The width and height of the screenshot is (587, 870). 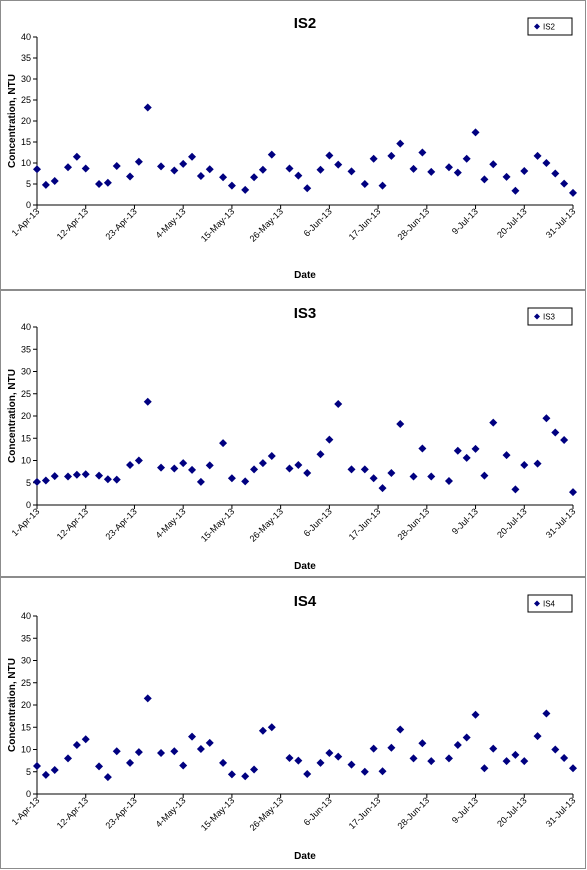 What do you see at coordinates (512, 812) in the screenshot?
I see `x-tick-label: 20-Jul-13` at bounding box center [512, 812].